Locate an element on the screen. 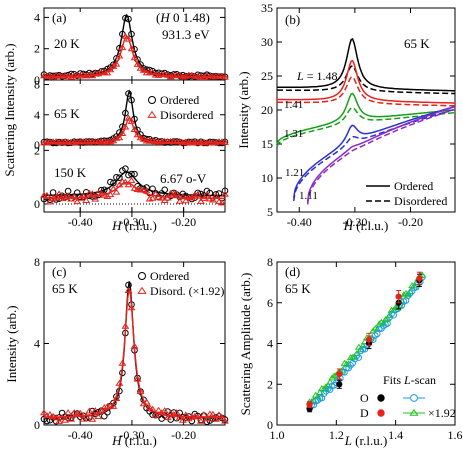  y-tick-label: 20 is located at coordinates (267, 110).